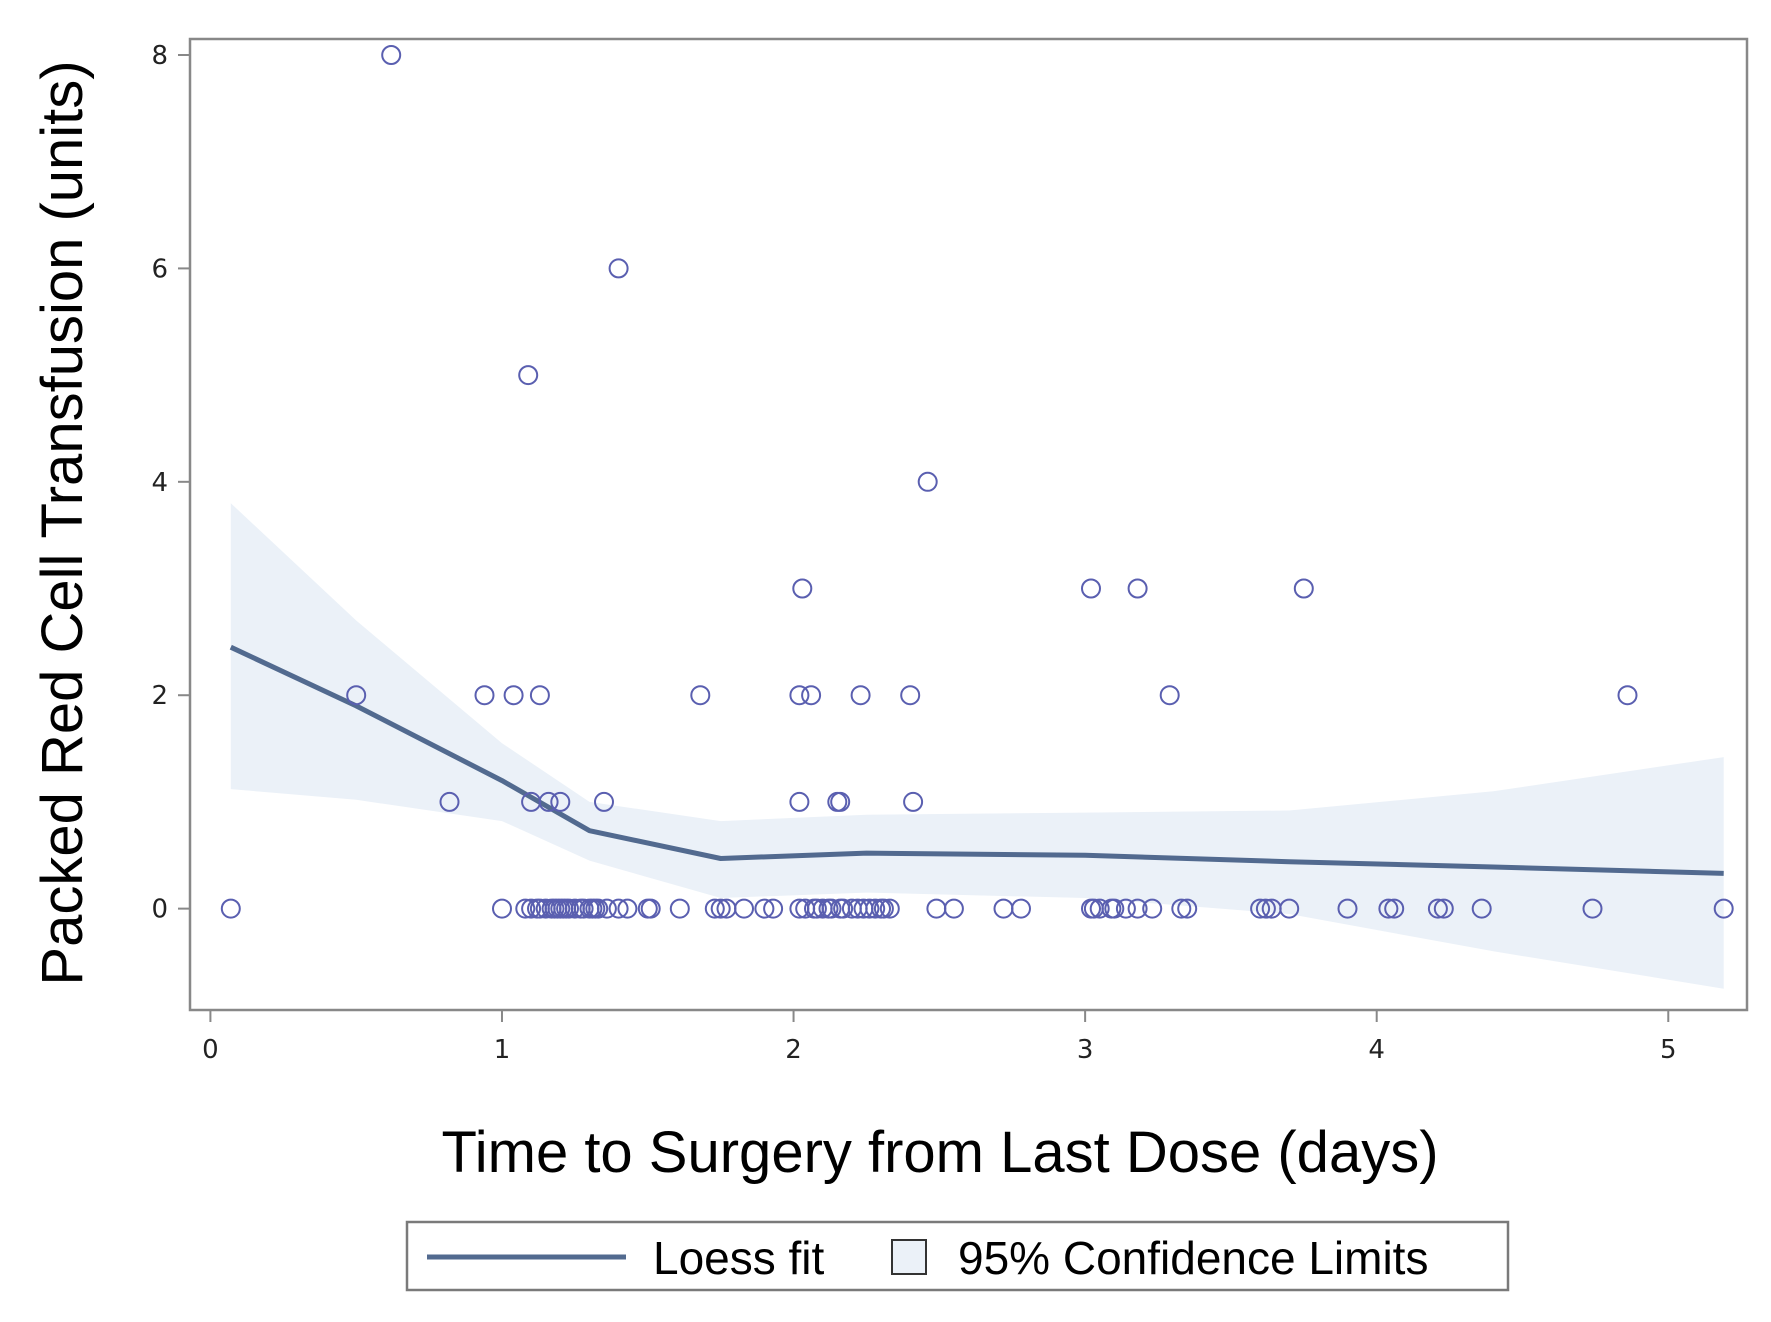  I want to click on legend: Loess fit 95% Confidence Limits, so click(957, 1256).